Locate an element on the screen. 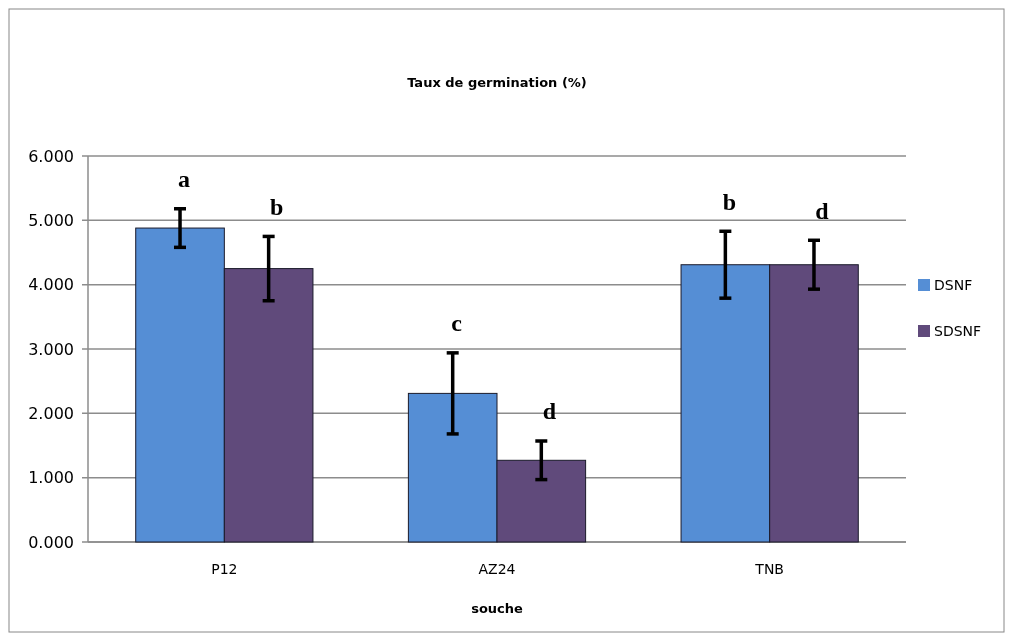  y-tick-label: 6.000 is located at coordinates (51, 156).